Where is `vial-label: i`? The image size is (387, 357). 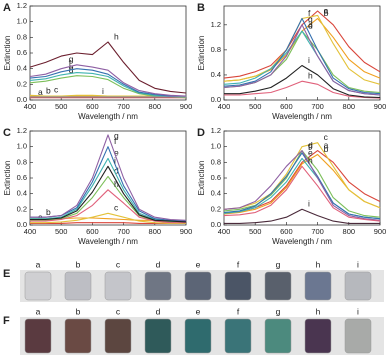
vial-label: i is located at coordinates (358, 311).